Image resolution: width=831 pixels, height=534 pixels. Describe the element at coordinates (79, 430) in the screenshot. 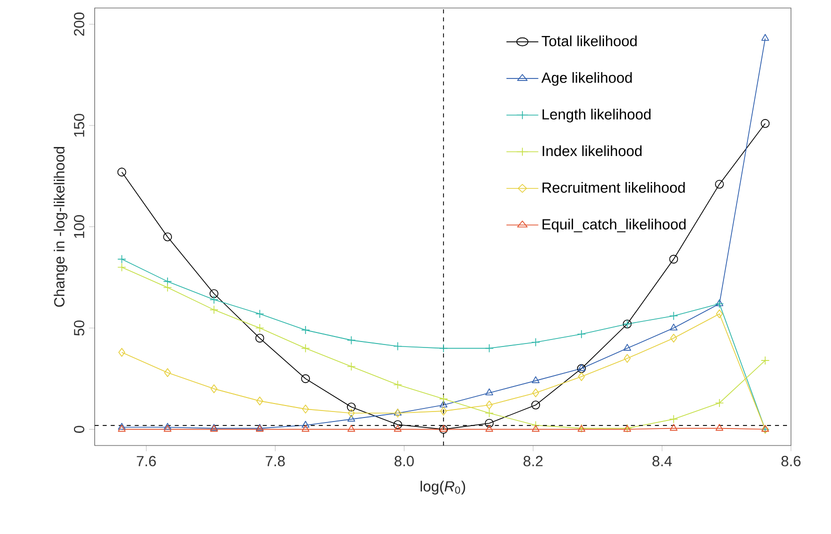

I see `y-tick-label: 0` at that location.